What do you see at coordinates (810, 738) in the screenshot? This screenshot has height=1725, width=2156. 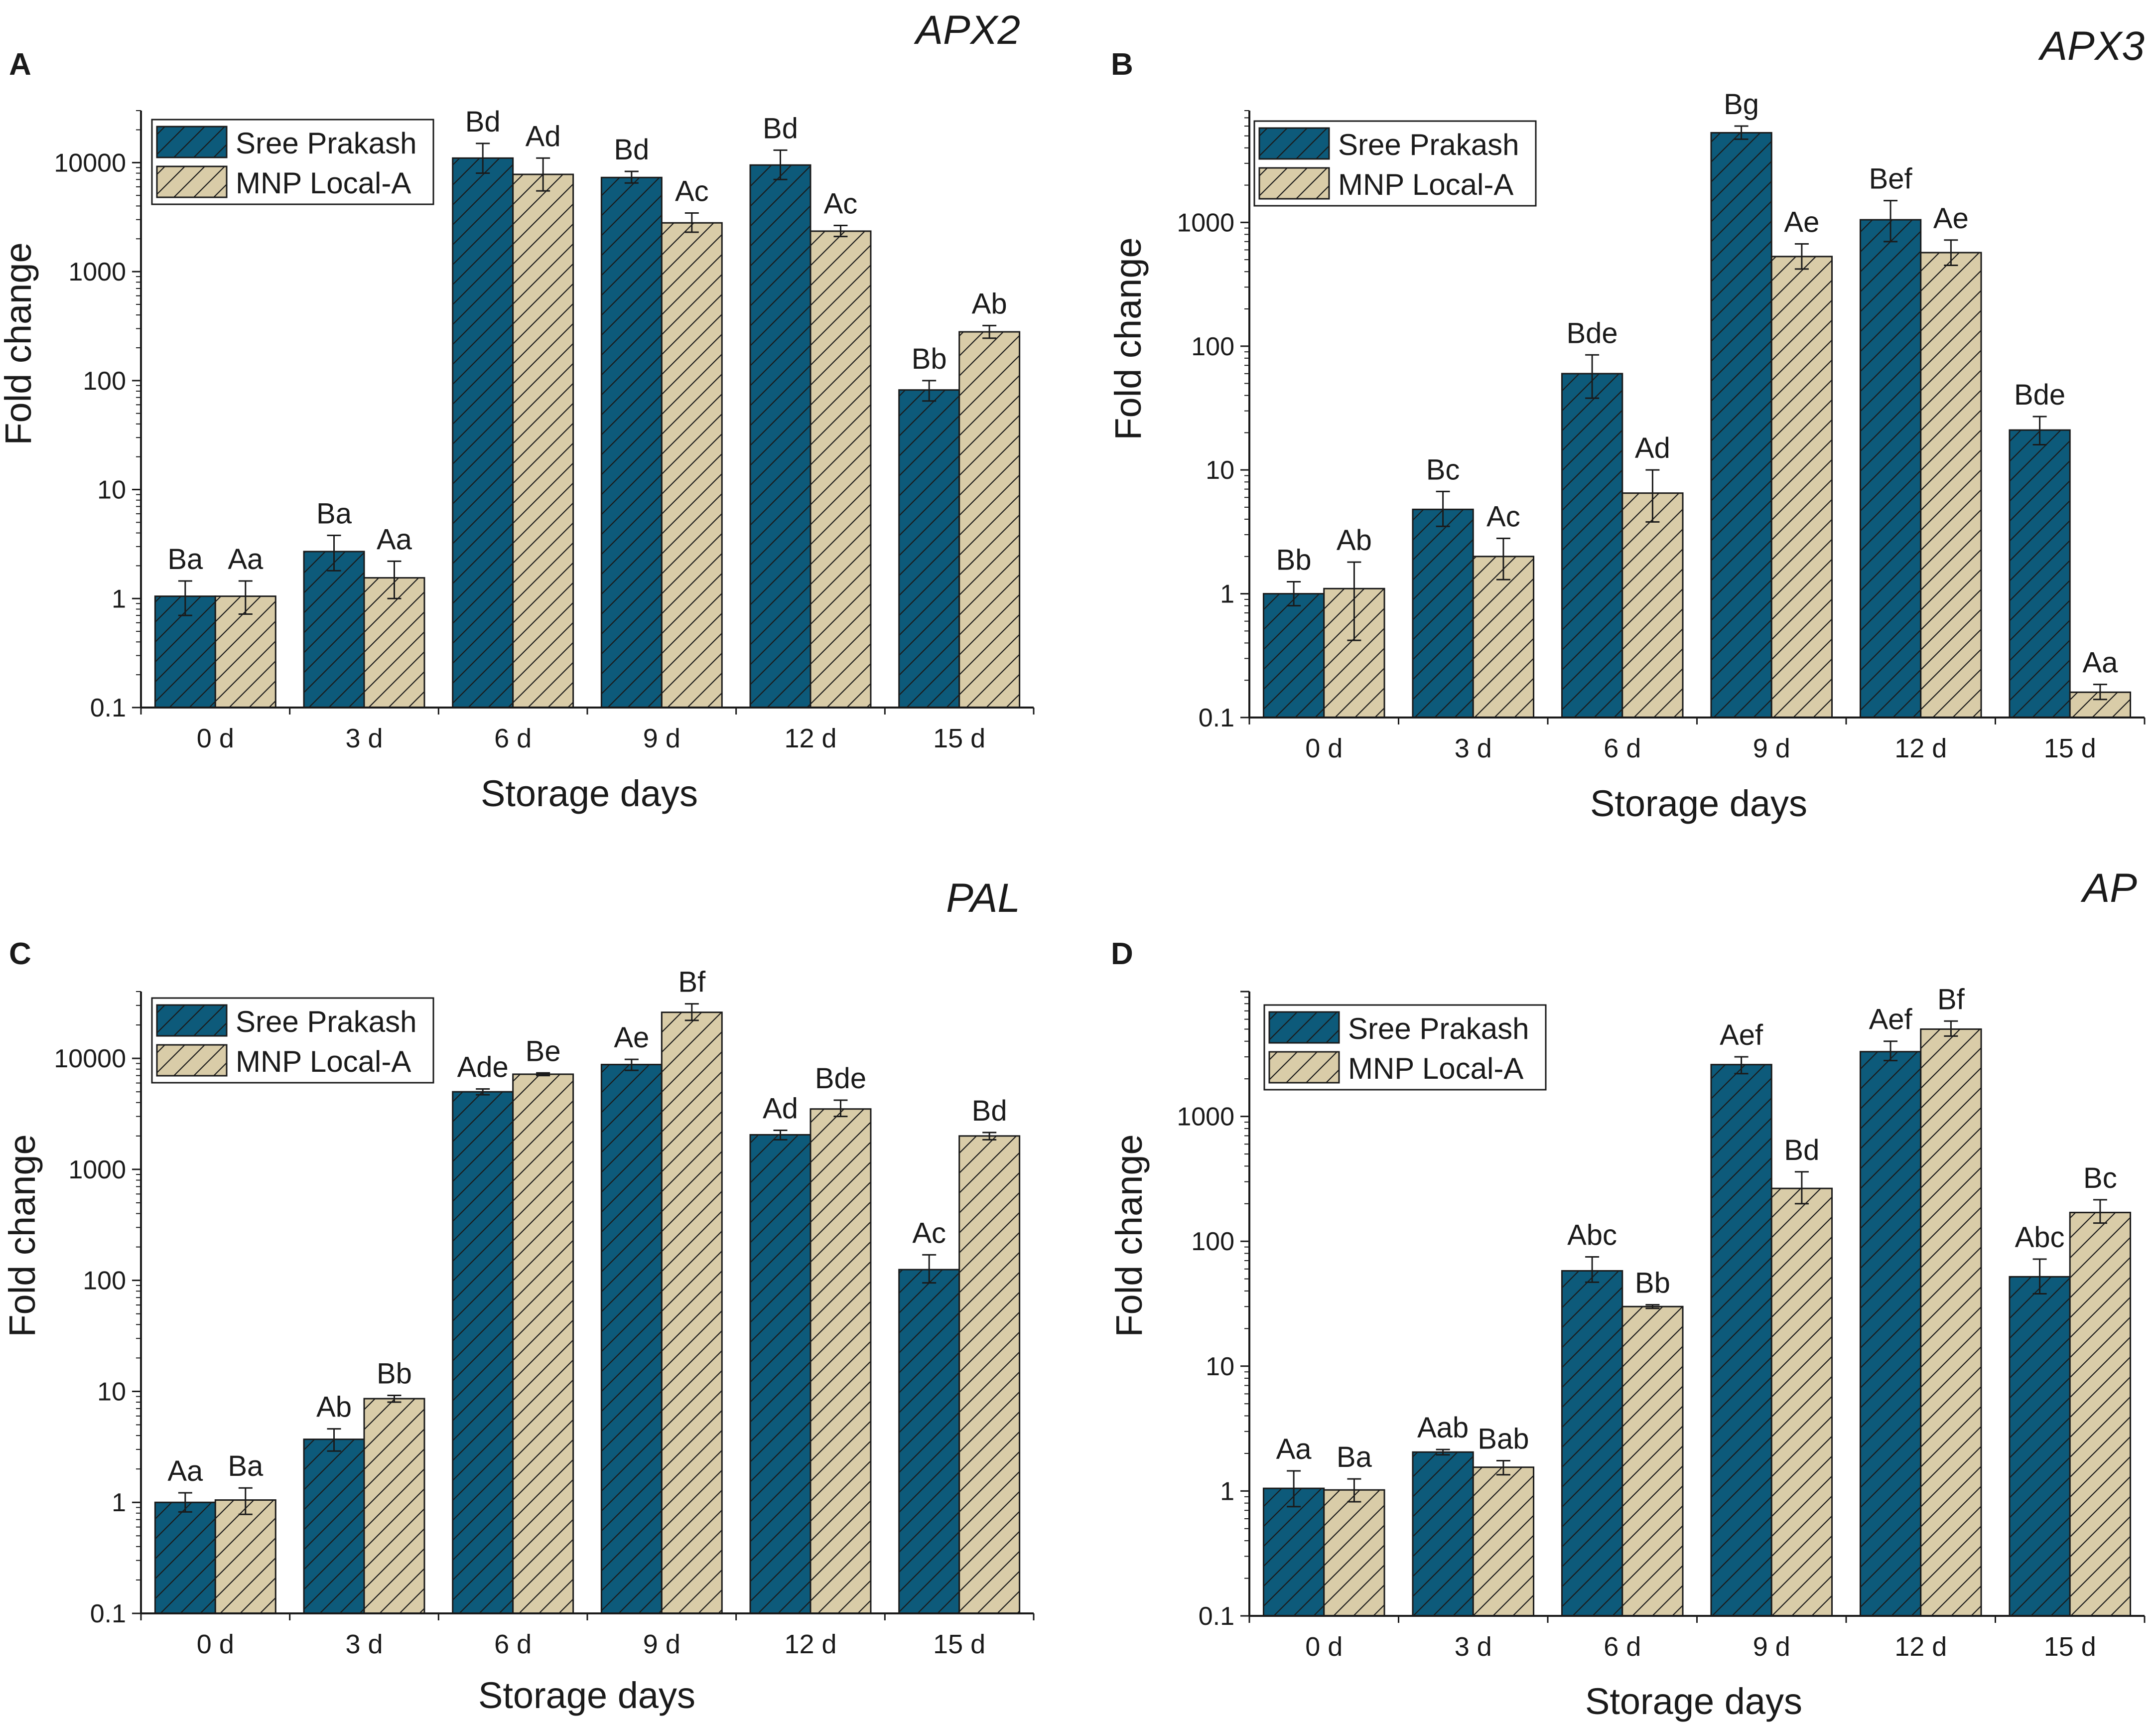 I see `x-tick-label: 12 d` at bounding box center [810, 738].